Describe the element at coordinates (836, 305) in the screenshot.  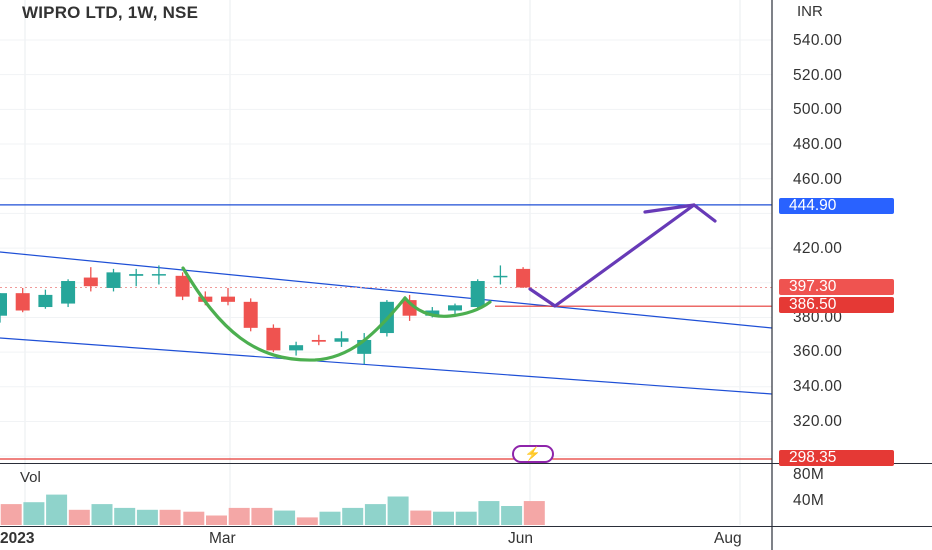
I see `price-tag: 386.50` at that location.